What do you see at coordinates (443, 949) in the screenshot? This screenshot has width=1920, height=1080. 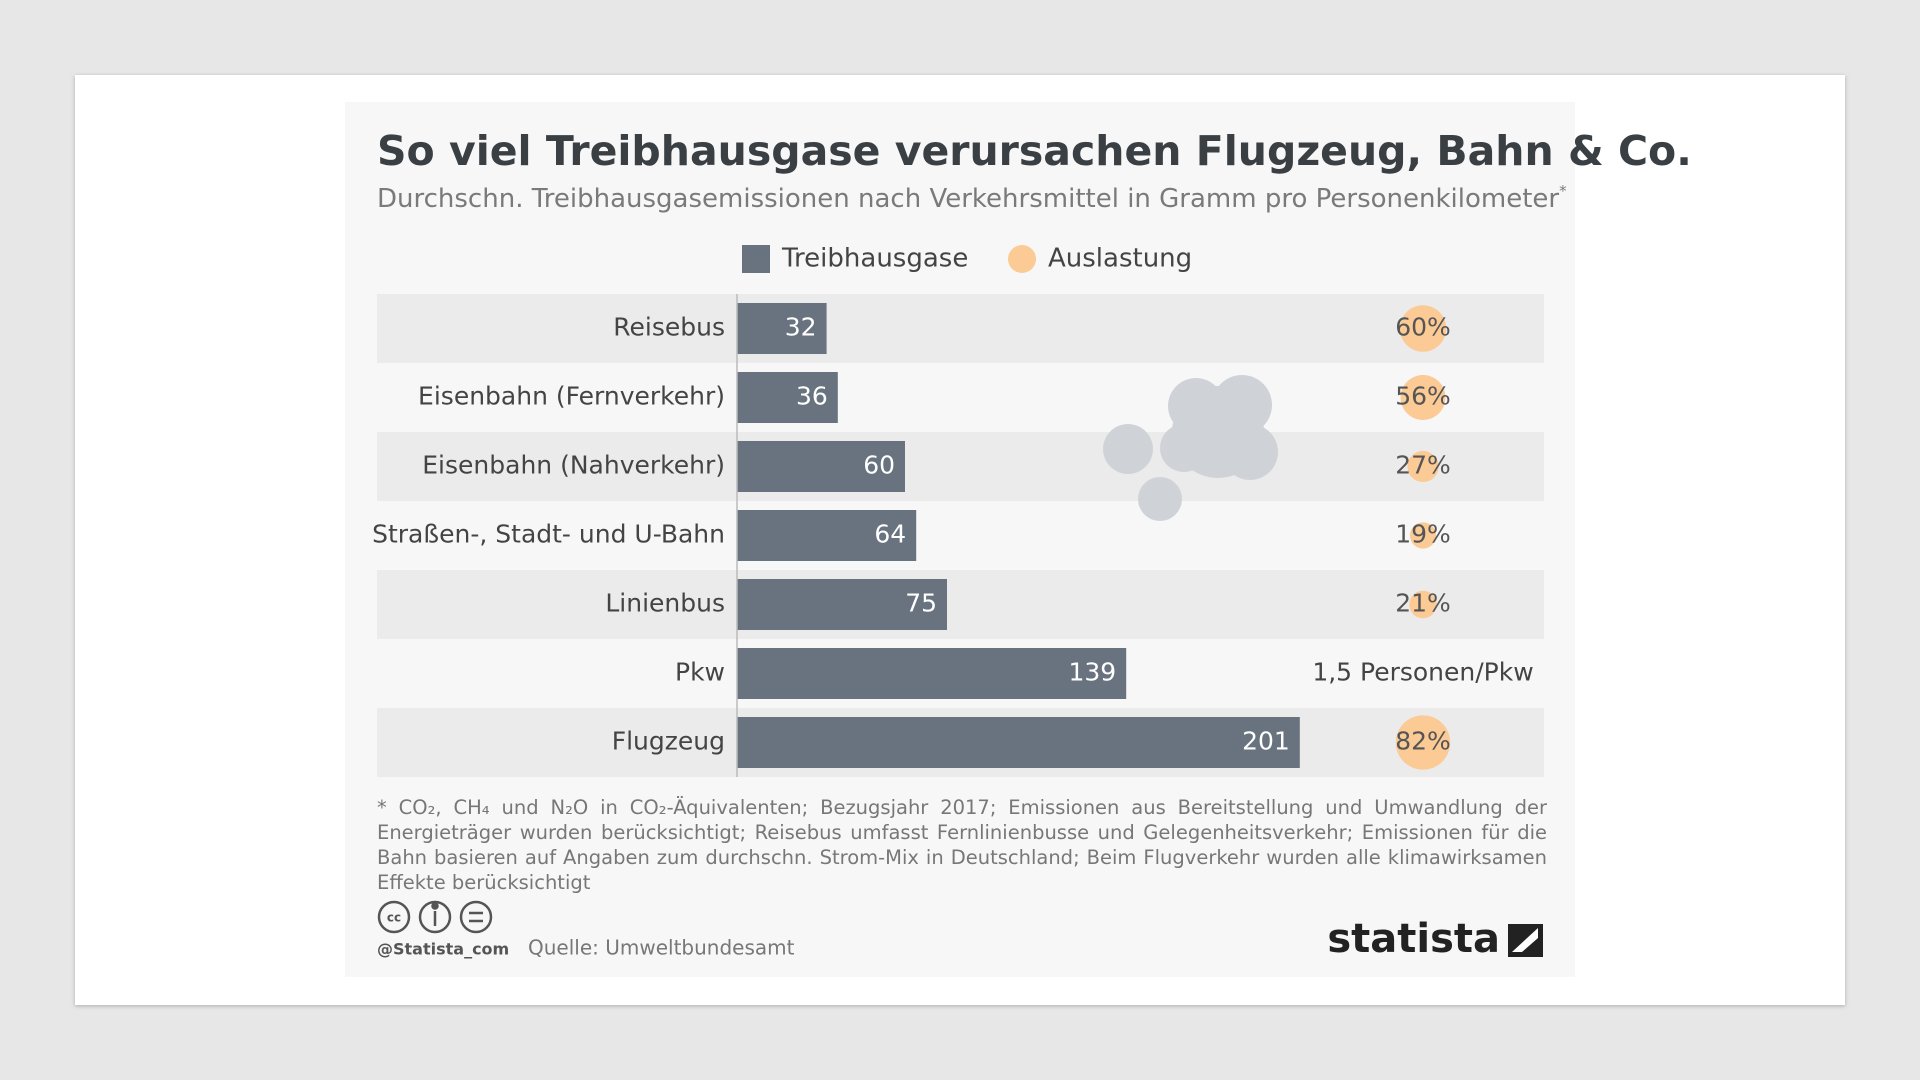 I see `credit: @Statista_com` at bounding box center [443, 949].